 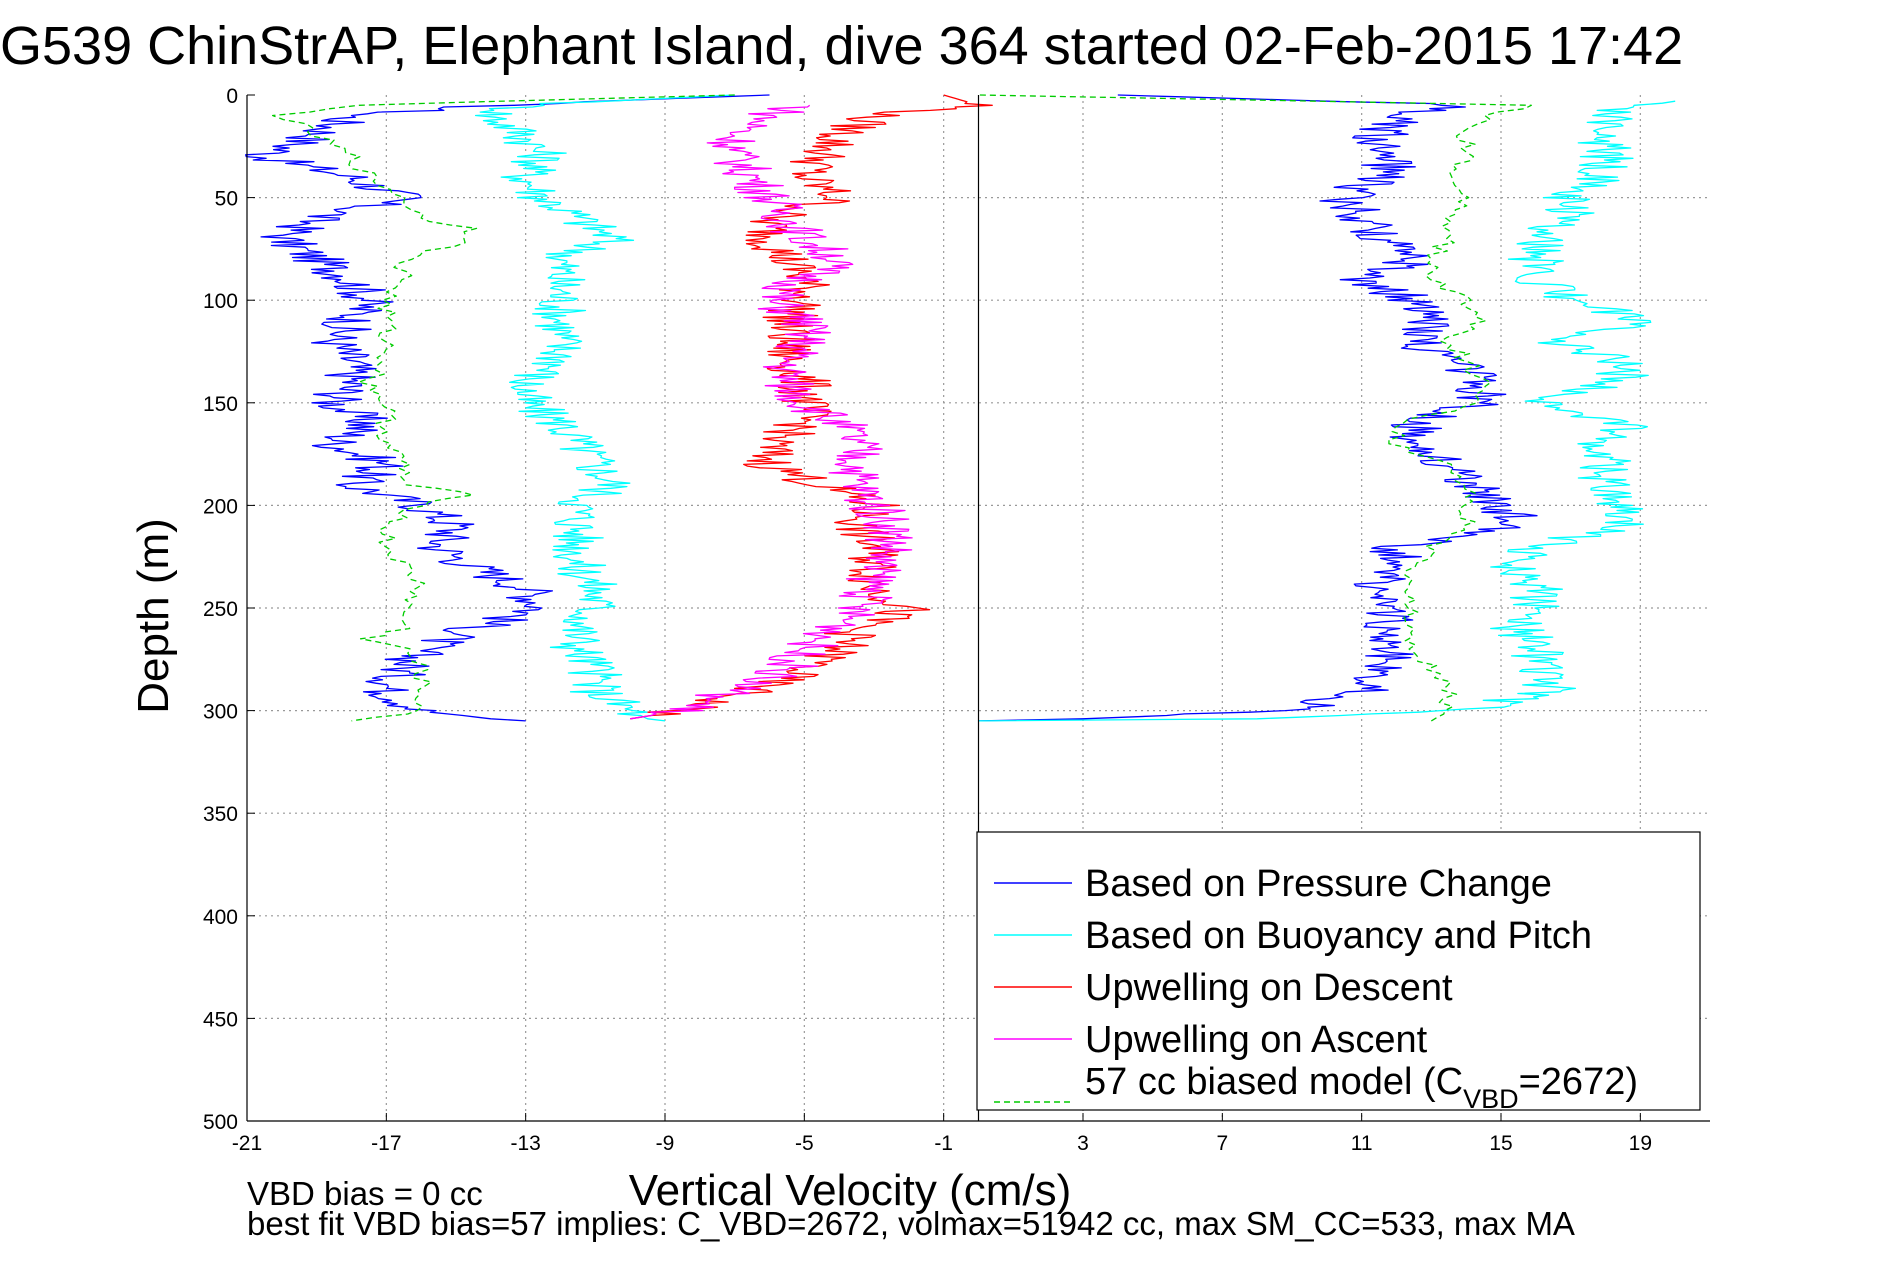 I want to click on x-tick-label: -5, so click(x=804, y=1143).